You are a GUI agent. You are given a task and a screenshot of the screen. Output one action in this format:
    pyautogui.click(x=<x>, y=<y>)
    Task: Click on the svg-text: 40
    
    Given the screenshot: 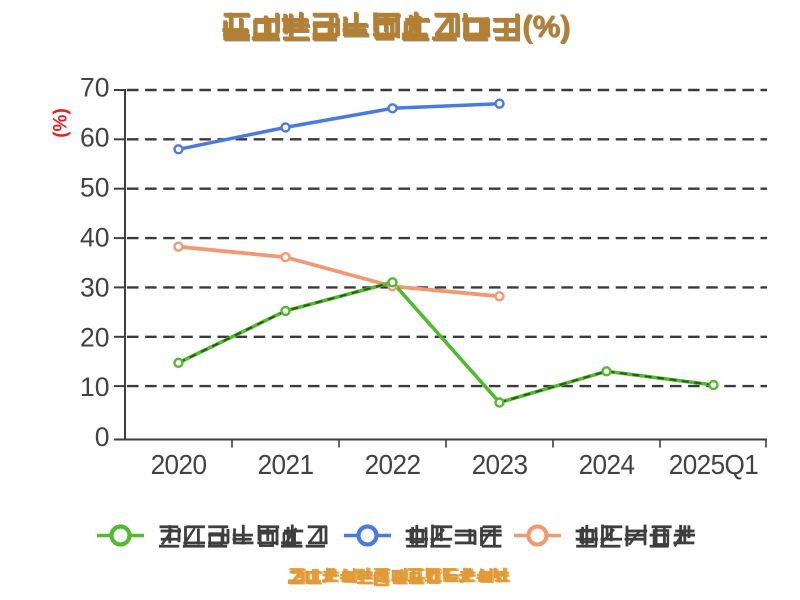 What is the action you would take?
    pyautogui.click(x=94, y=237)
    